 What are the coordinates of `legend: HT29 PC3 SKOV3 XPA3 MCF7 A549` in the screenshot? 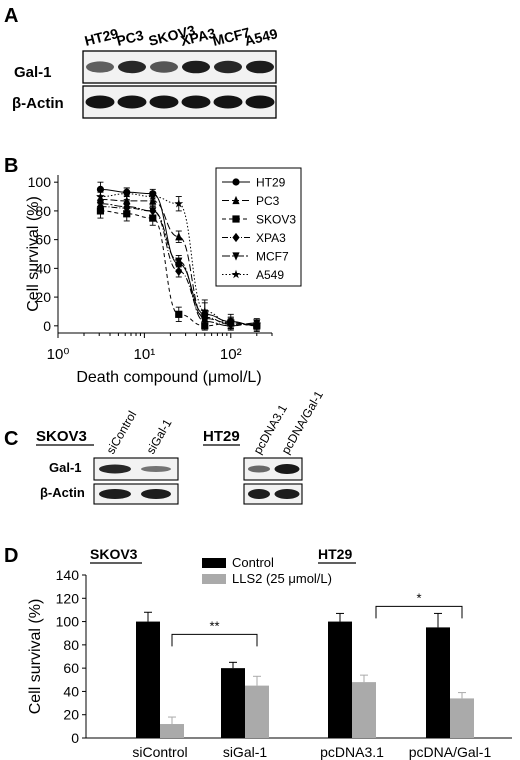 It's located at (258, 227).